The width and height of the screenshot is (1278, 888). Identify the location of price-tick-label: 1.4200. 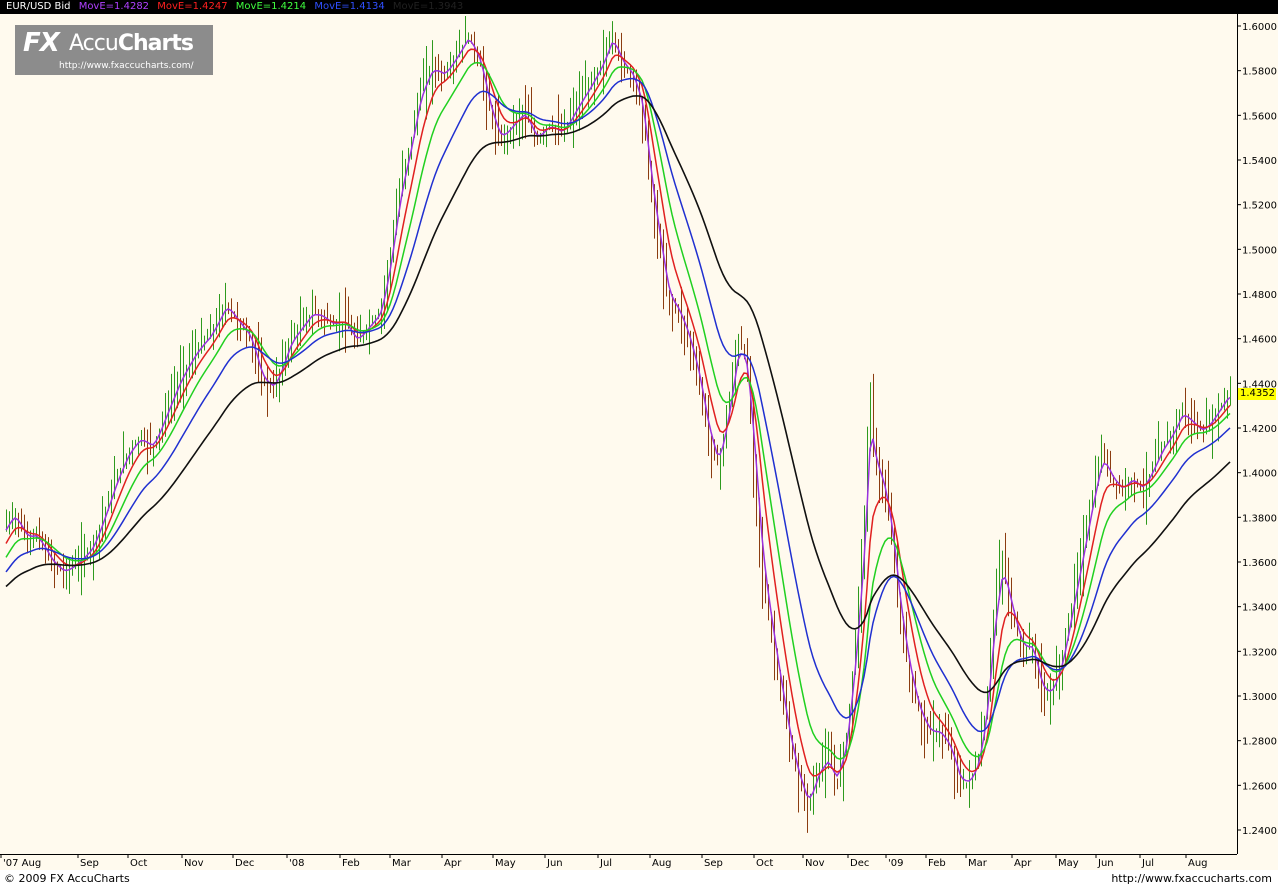
(1259, 429).